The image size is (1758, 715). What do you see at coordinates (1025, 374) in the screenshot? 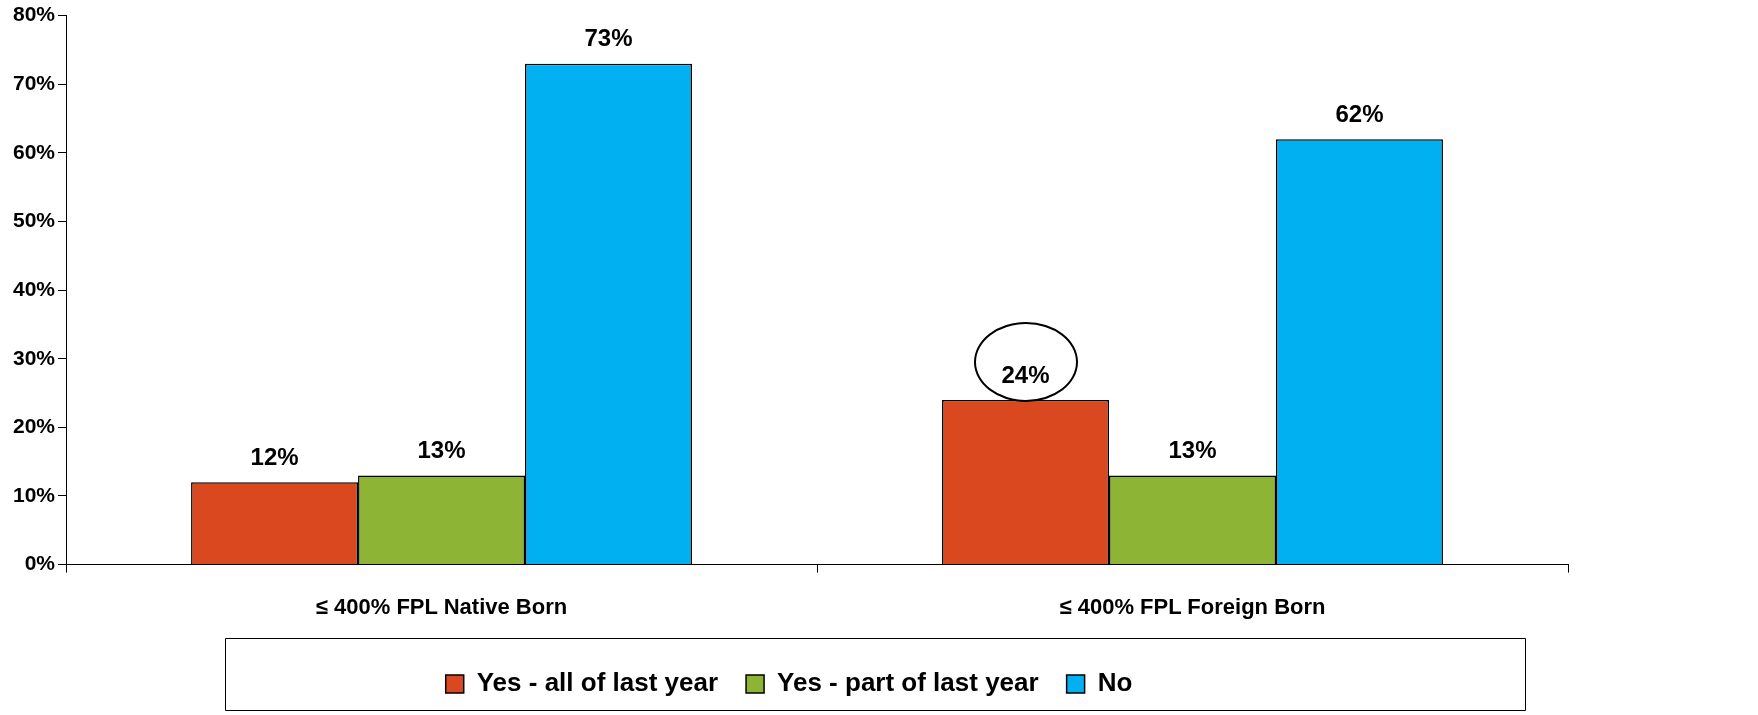
I see `data-label: 24%` at bounding box center [1025, 374].